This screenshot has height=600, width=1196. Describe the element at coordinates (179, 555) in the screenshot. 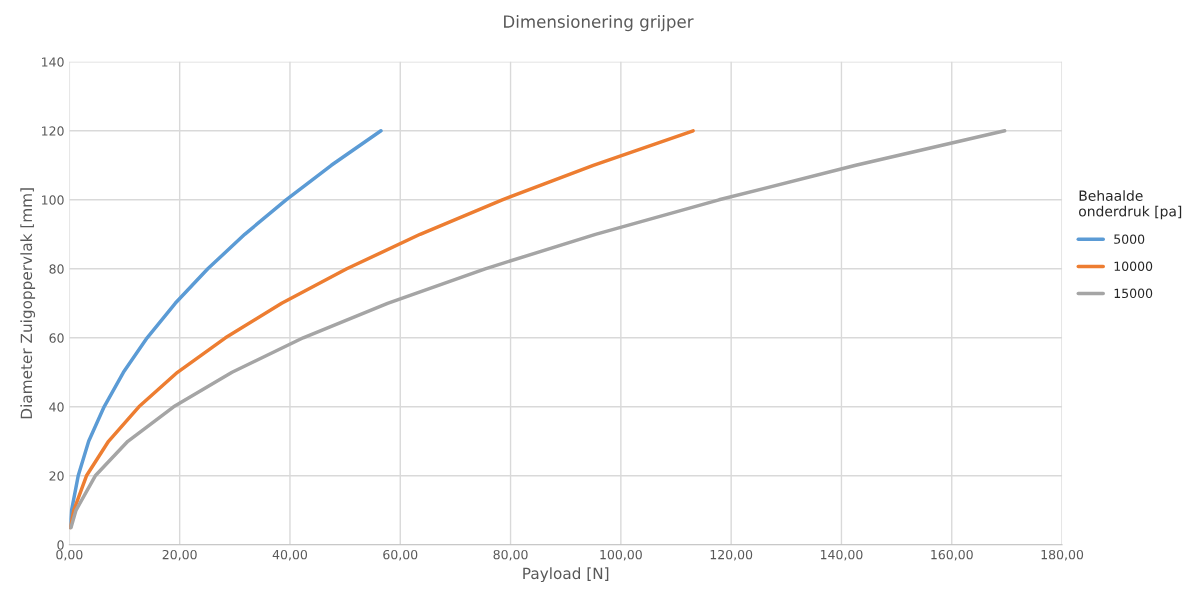

I see `x-tick-label: 20,00` at that location.